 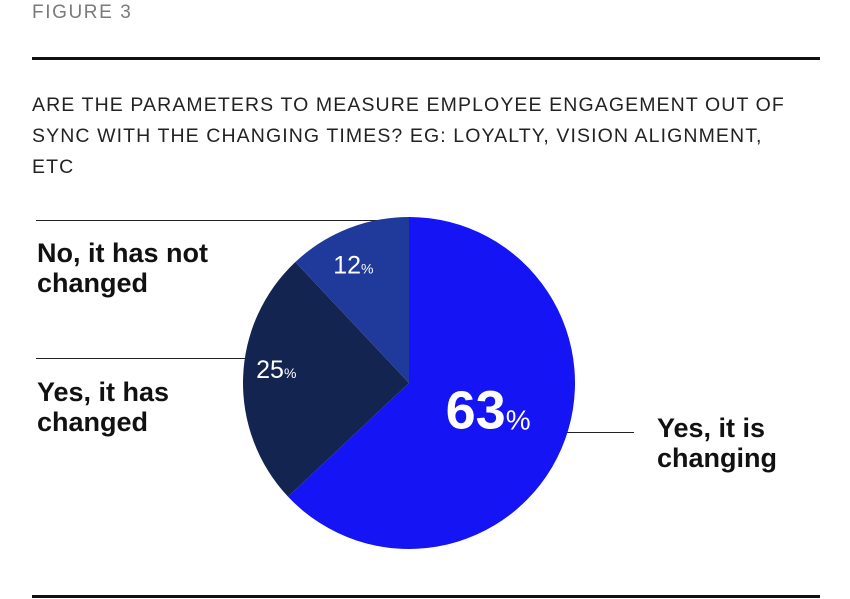 I want to click on figure-label: FIGURE 3, so click(x=82, y=12).